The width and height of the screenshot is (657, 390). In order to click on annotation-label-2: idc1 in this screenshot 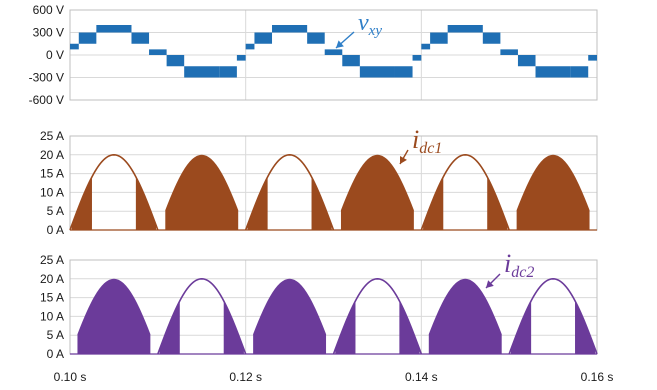, I will do `click(427, 141)`.